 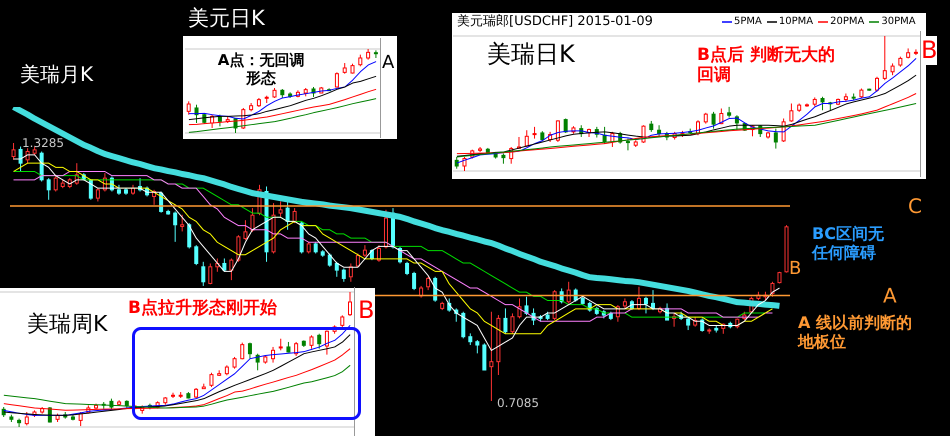 What do you see at coordinates (766, 65) in the screenshot?
I see `annotation: B点后 判断无大的回调` at bounding box center [766, 65].